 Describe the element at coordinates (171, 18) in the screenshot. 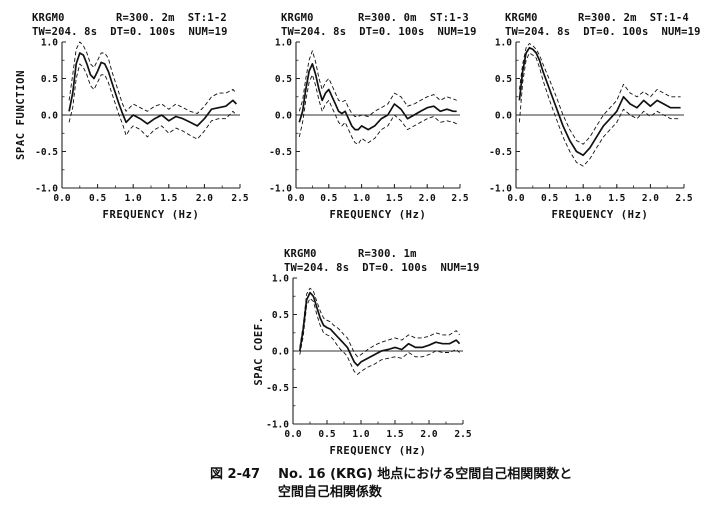

I see `chart-header-params: R=300. 2m ST:1-2` at that location.